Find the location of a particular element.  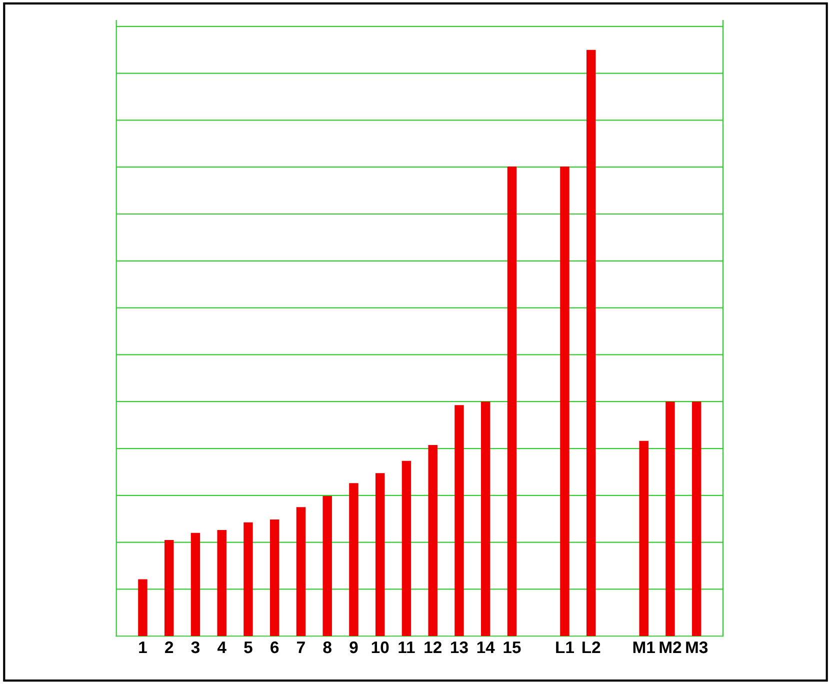

x-tick-label: 11 is located at coordinates (406, 648).